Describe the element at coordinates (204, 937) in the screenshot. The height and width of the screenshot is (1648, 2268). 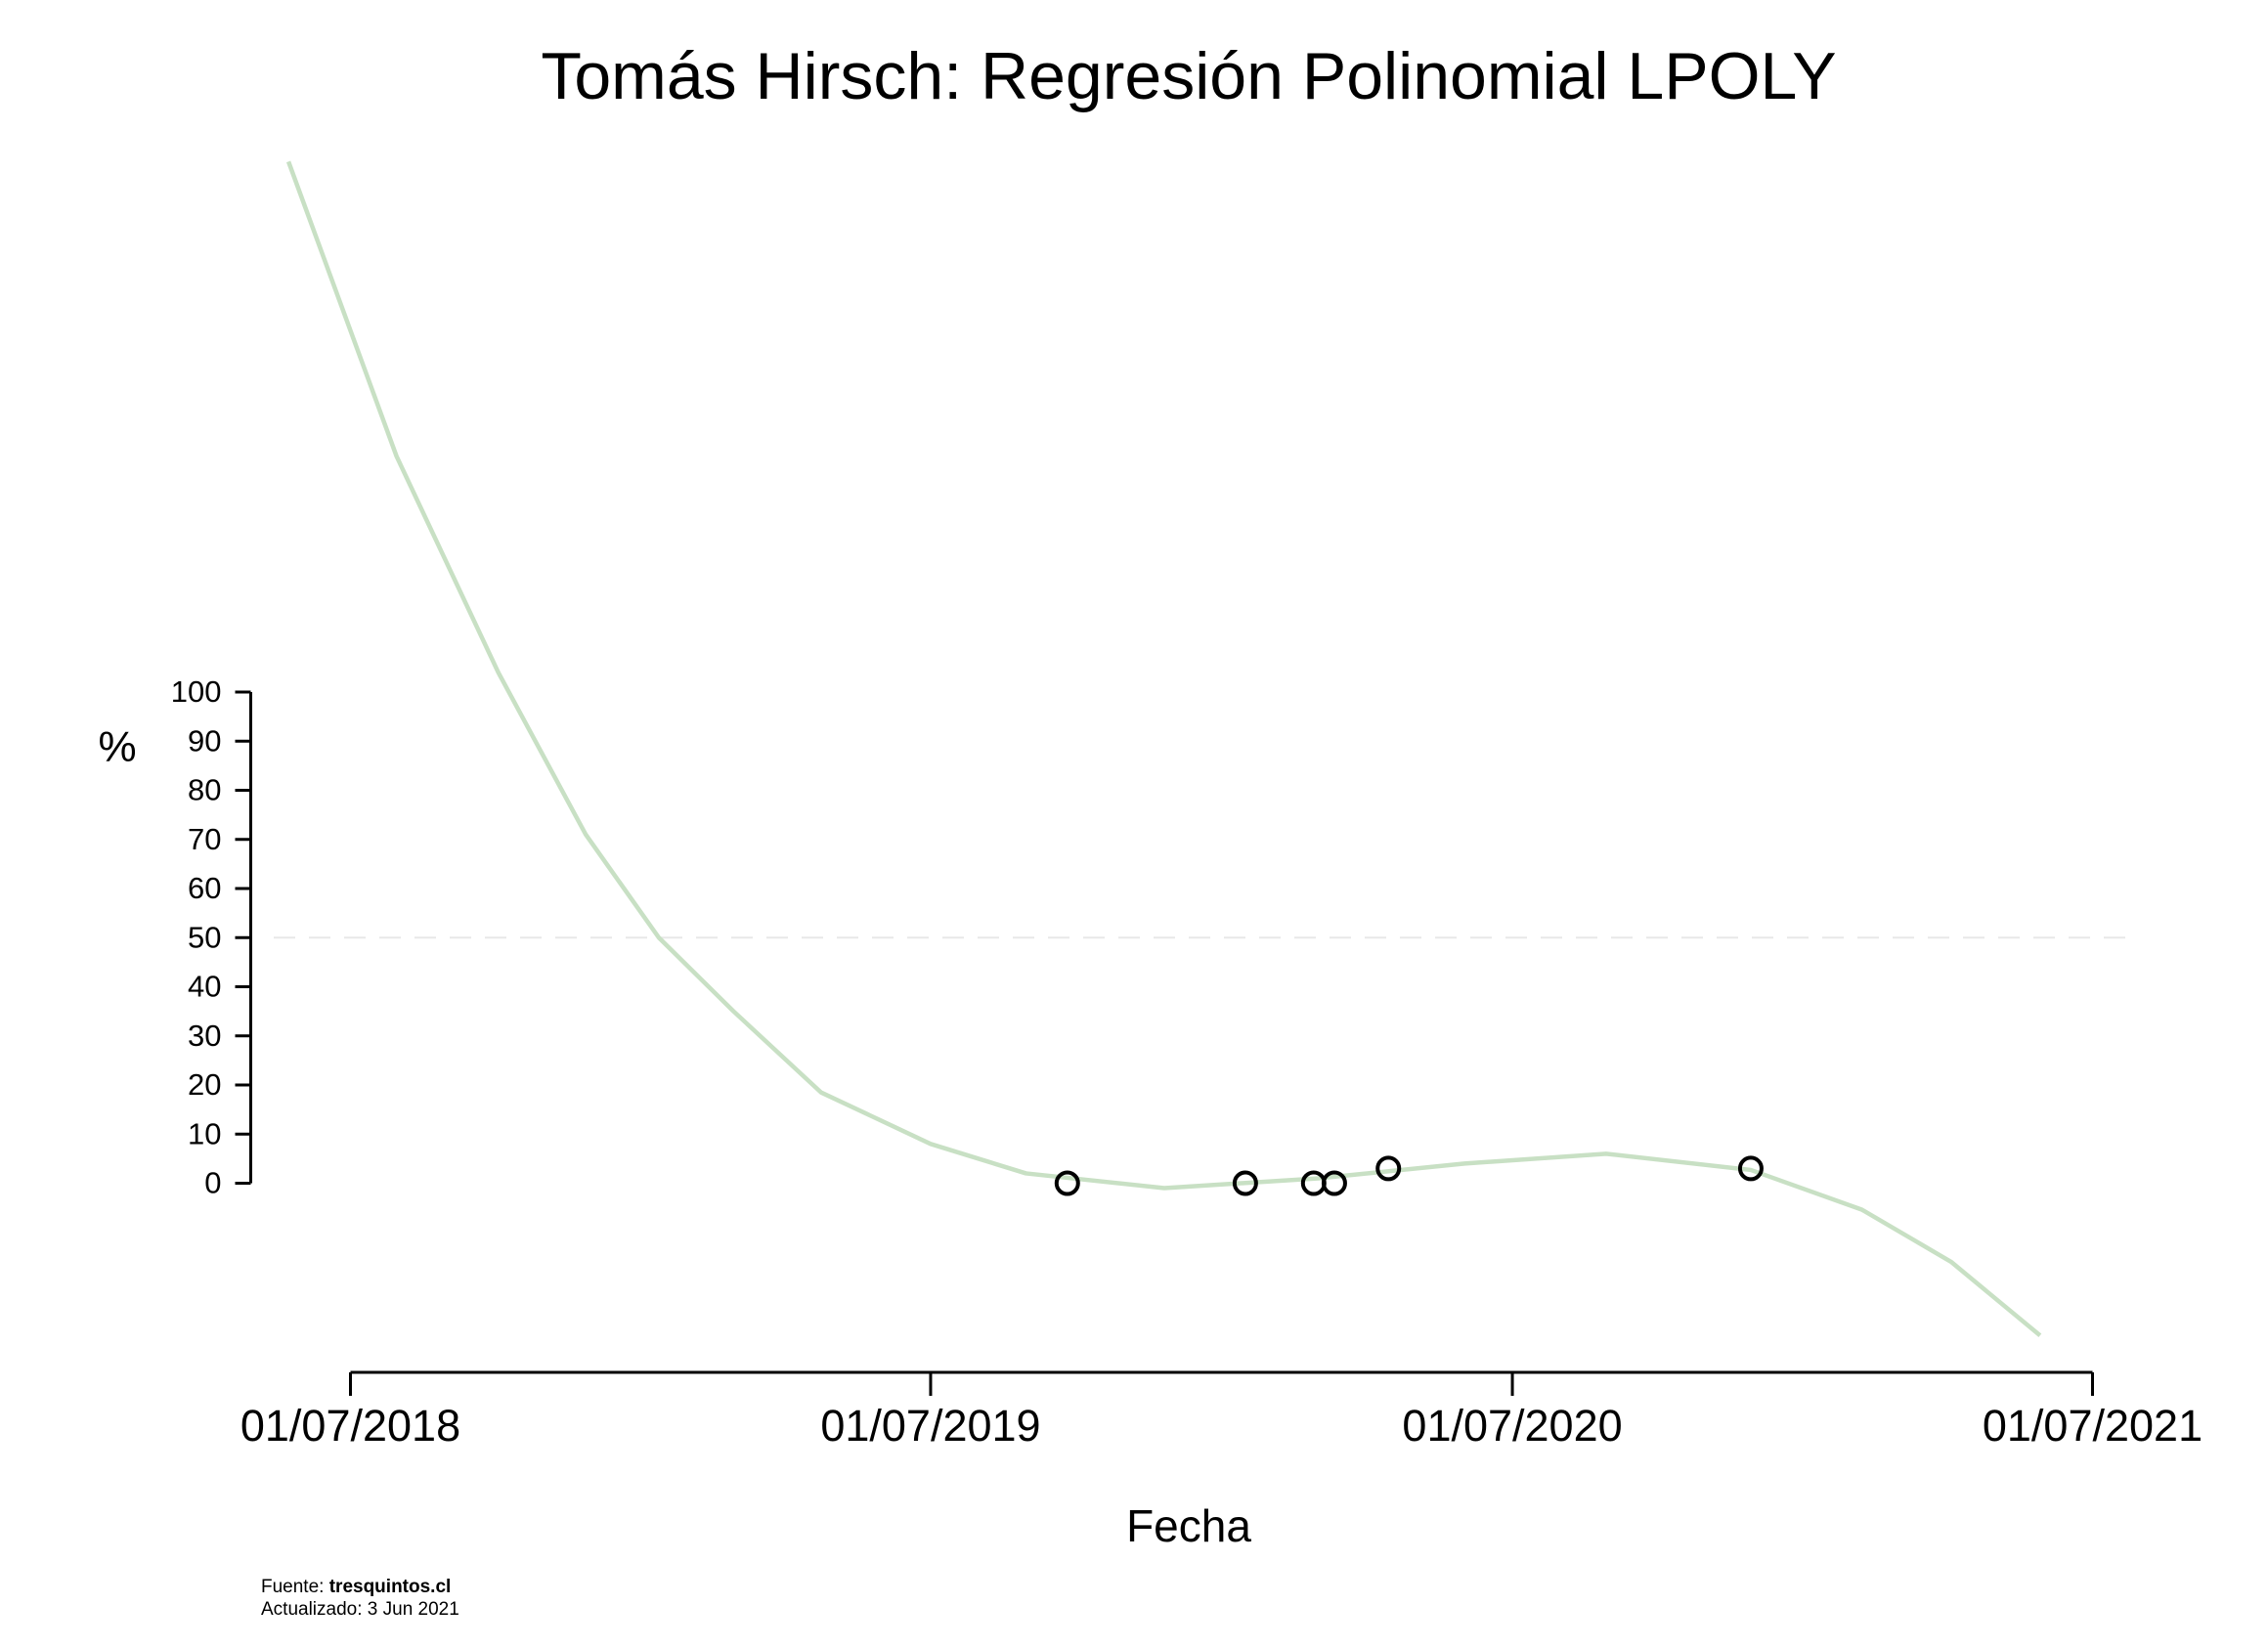
I see `y-tick-label: 50` at that location.